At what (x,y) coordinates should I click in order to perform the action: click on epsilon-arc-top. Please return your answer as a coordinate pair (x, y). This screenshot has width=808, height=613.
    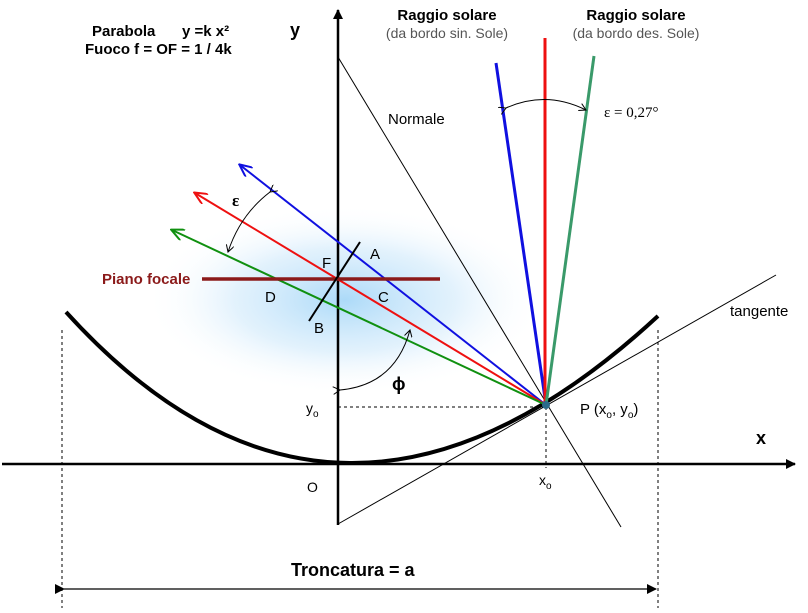
    Looking at the image, I should click on (546, 104).